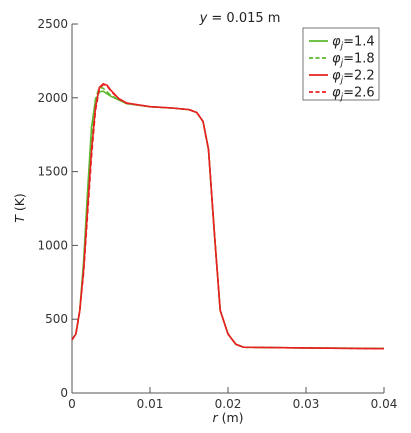 The width and height of the screenshot is (411, 433). I want to click on legend-entry-label: φj=1.8, so click(353, 60).